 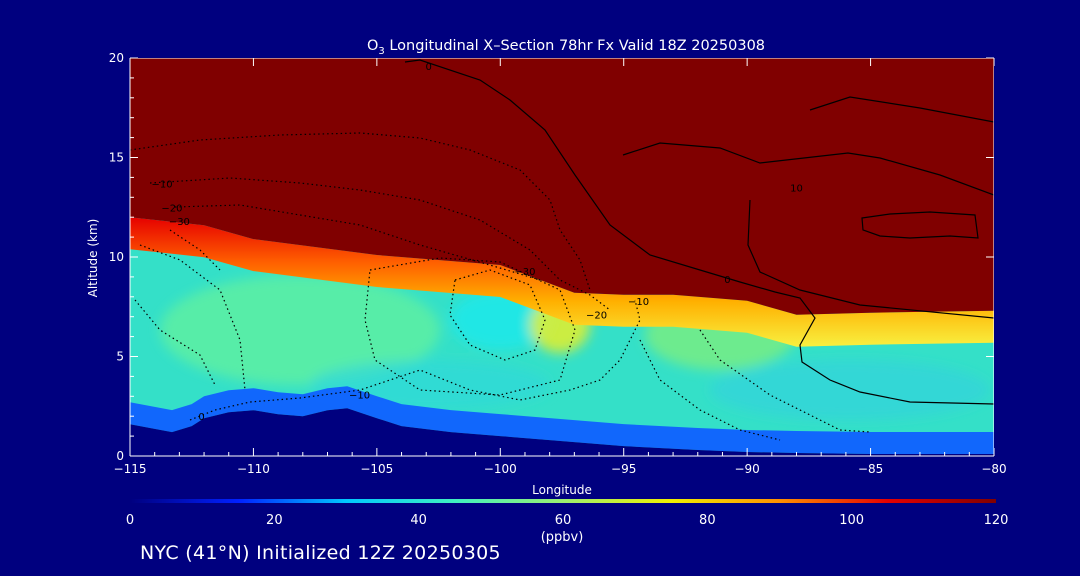 I want to click on x-tick-label: −115, so click(x=130, y=469).